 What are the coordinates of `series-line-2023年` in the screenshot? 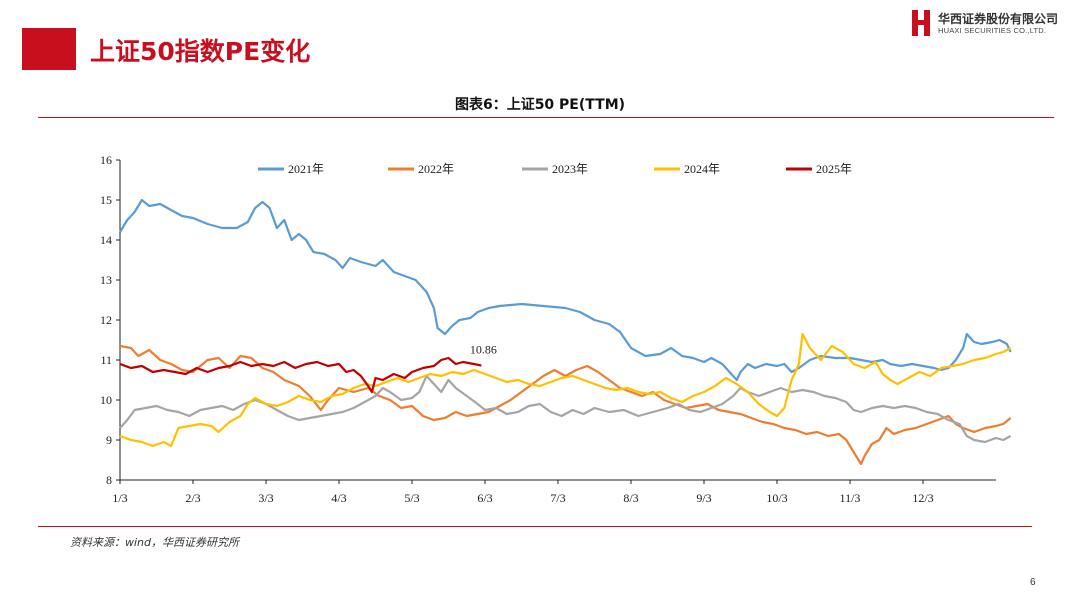 It's located at (565, 409).